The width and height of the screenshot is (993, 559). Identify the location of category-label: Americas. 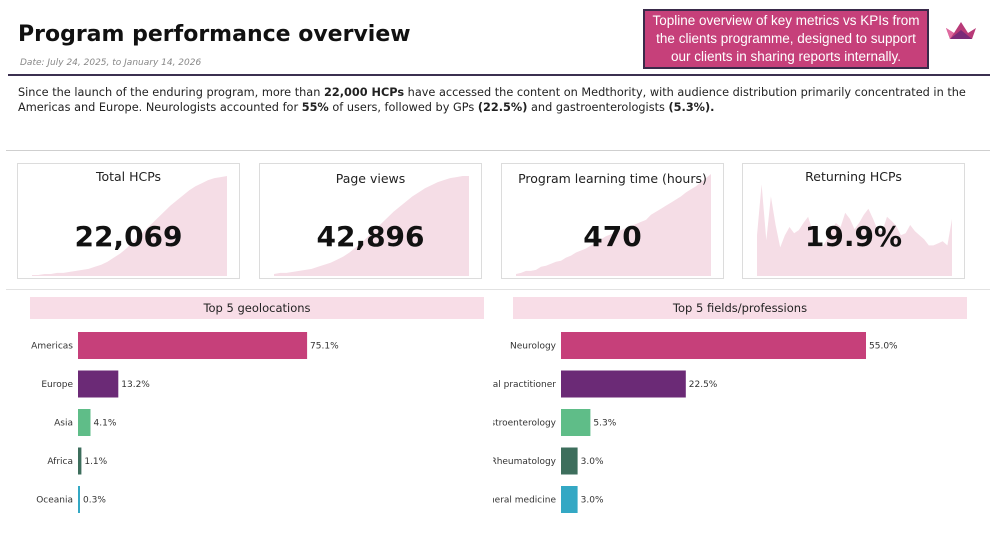
(52, 347).